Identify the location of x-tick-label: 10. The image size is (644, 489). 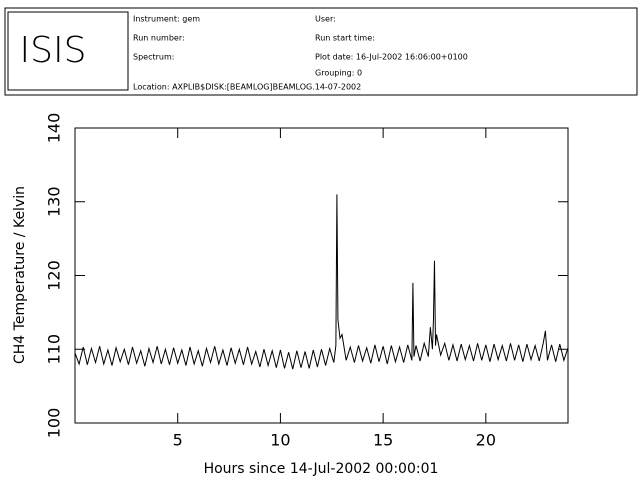
(280, 440).